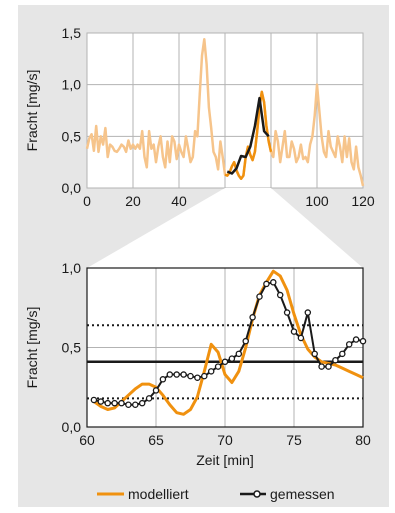 The height and width of the screenshot is (513, 395). I want to click on overview-measured-line, so click(248, 135).